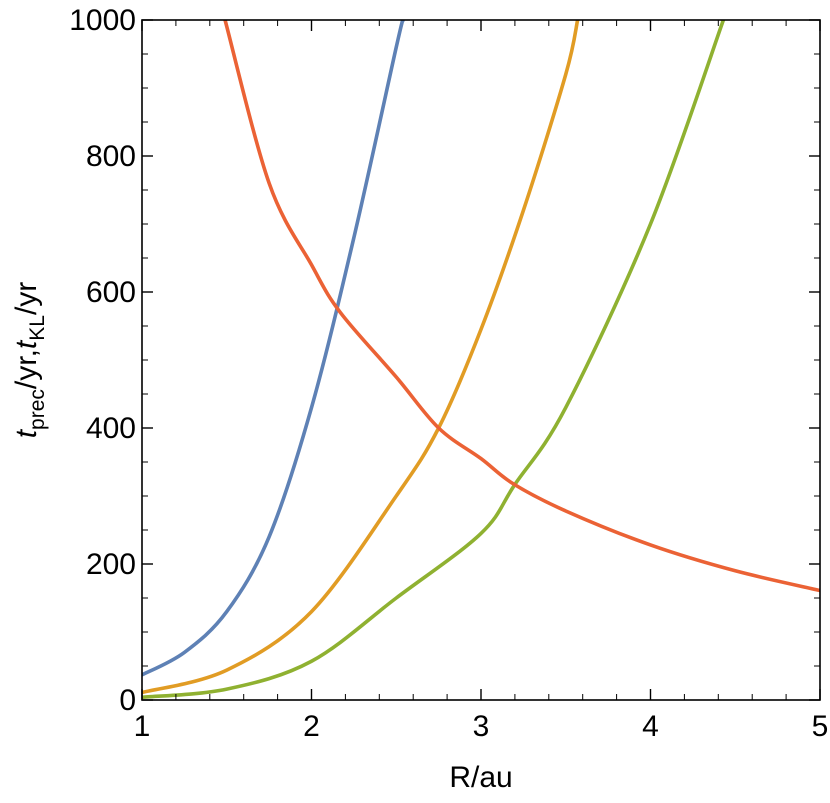 The image size is (830, 803). What do you see at coordinates (102, 20) in the screenshot?
I see `y-tick-label: 1000` at bounding box center [102, 20].